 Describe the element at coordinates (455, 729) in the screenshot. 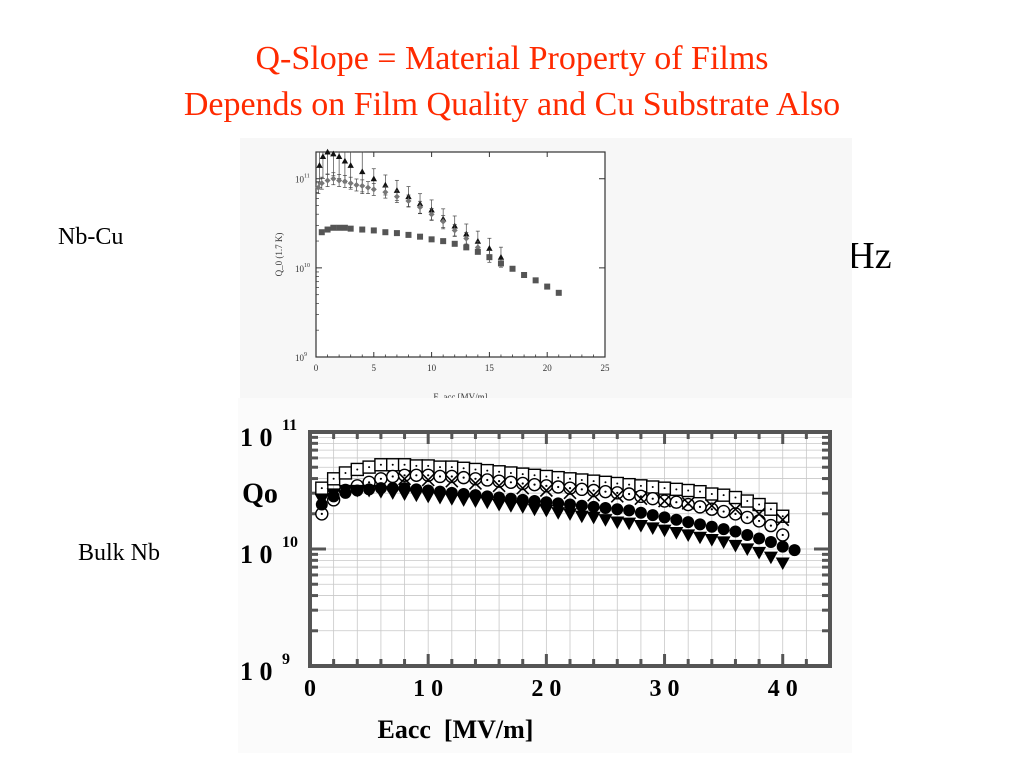

I see `x-axis-label: Eacc [MV/m]` at that location.